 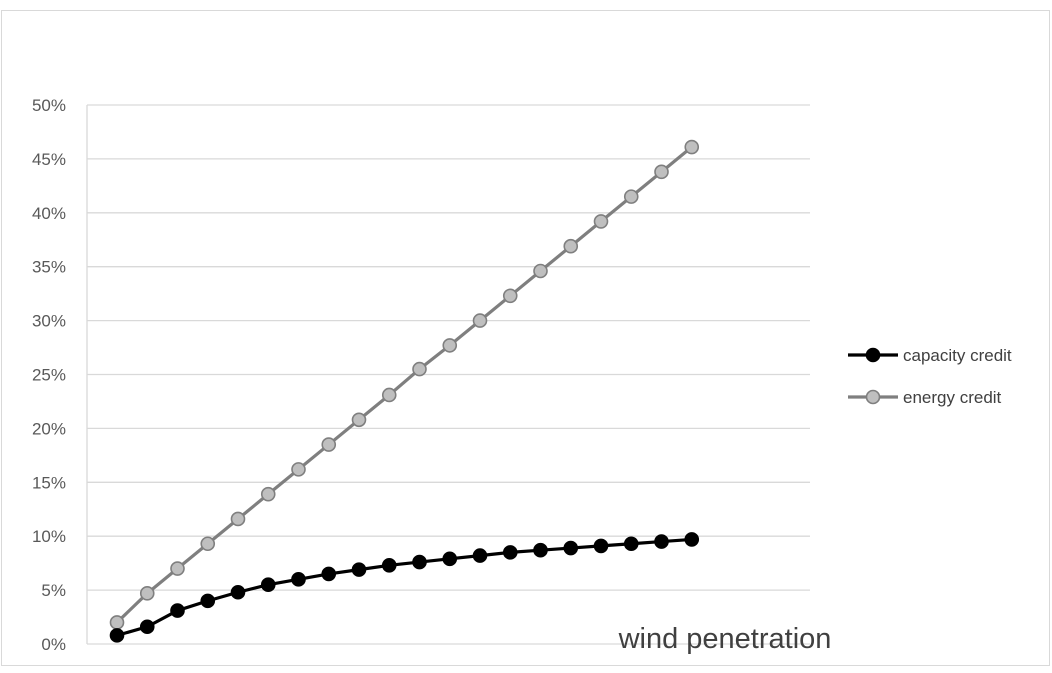 I want to click on y-tick-label: 5%, so click(x=53, y=590).